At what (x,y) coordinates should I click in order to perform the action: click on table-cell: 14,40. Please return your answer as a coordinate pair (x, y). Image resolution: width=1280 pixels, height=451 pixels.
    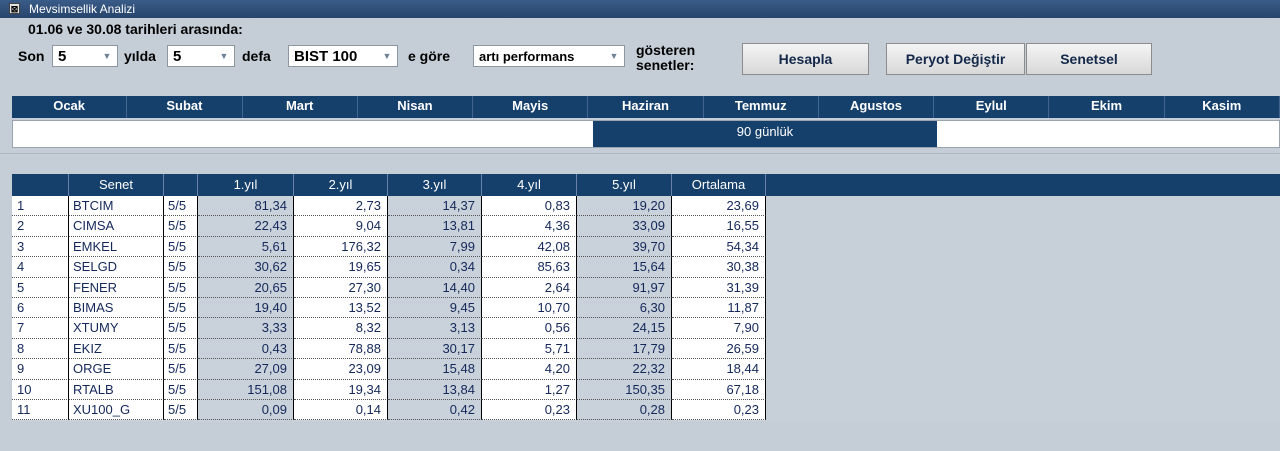
    Looking at the image, I should click on (435, 287).